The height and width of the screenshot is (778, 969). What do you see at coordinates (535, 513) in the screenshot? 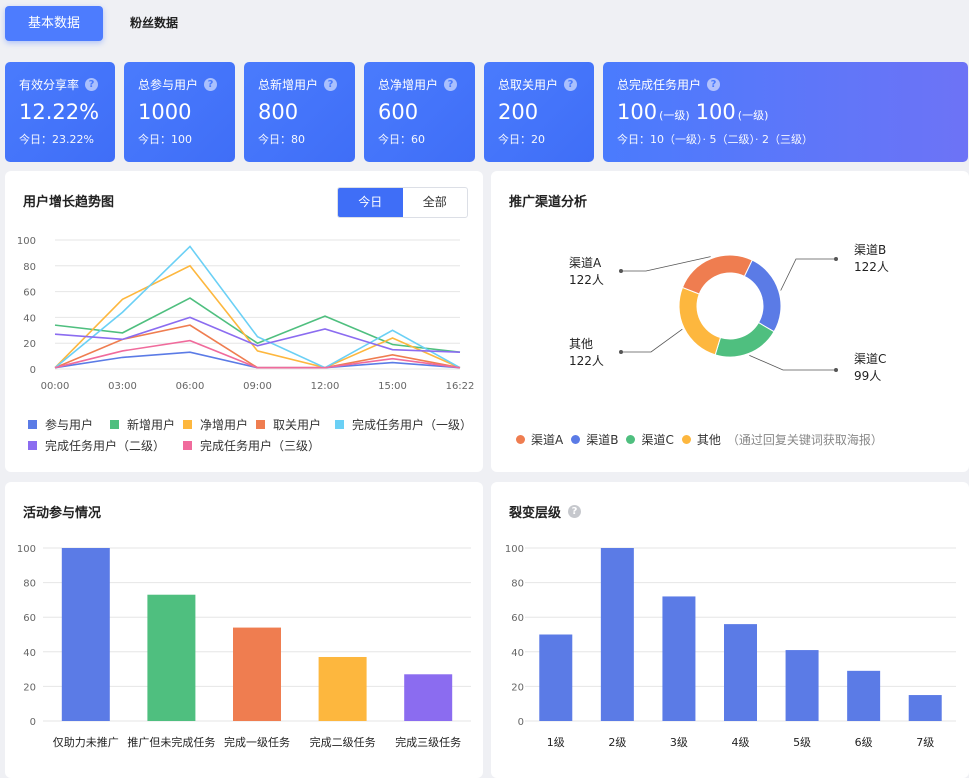
I see `panel-title-text: 裂变层级` at bounding box center [535, 513].